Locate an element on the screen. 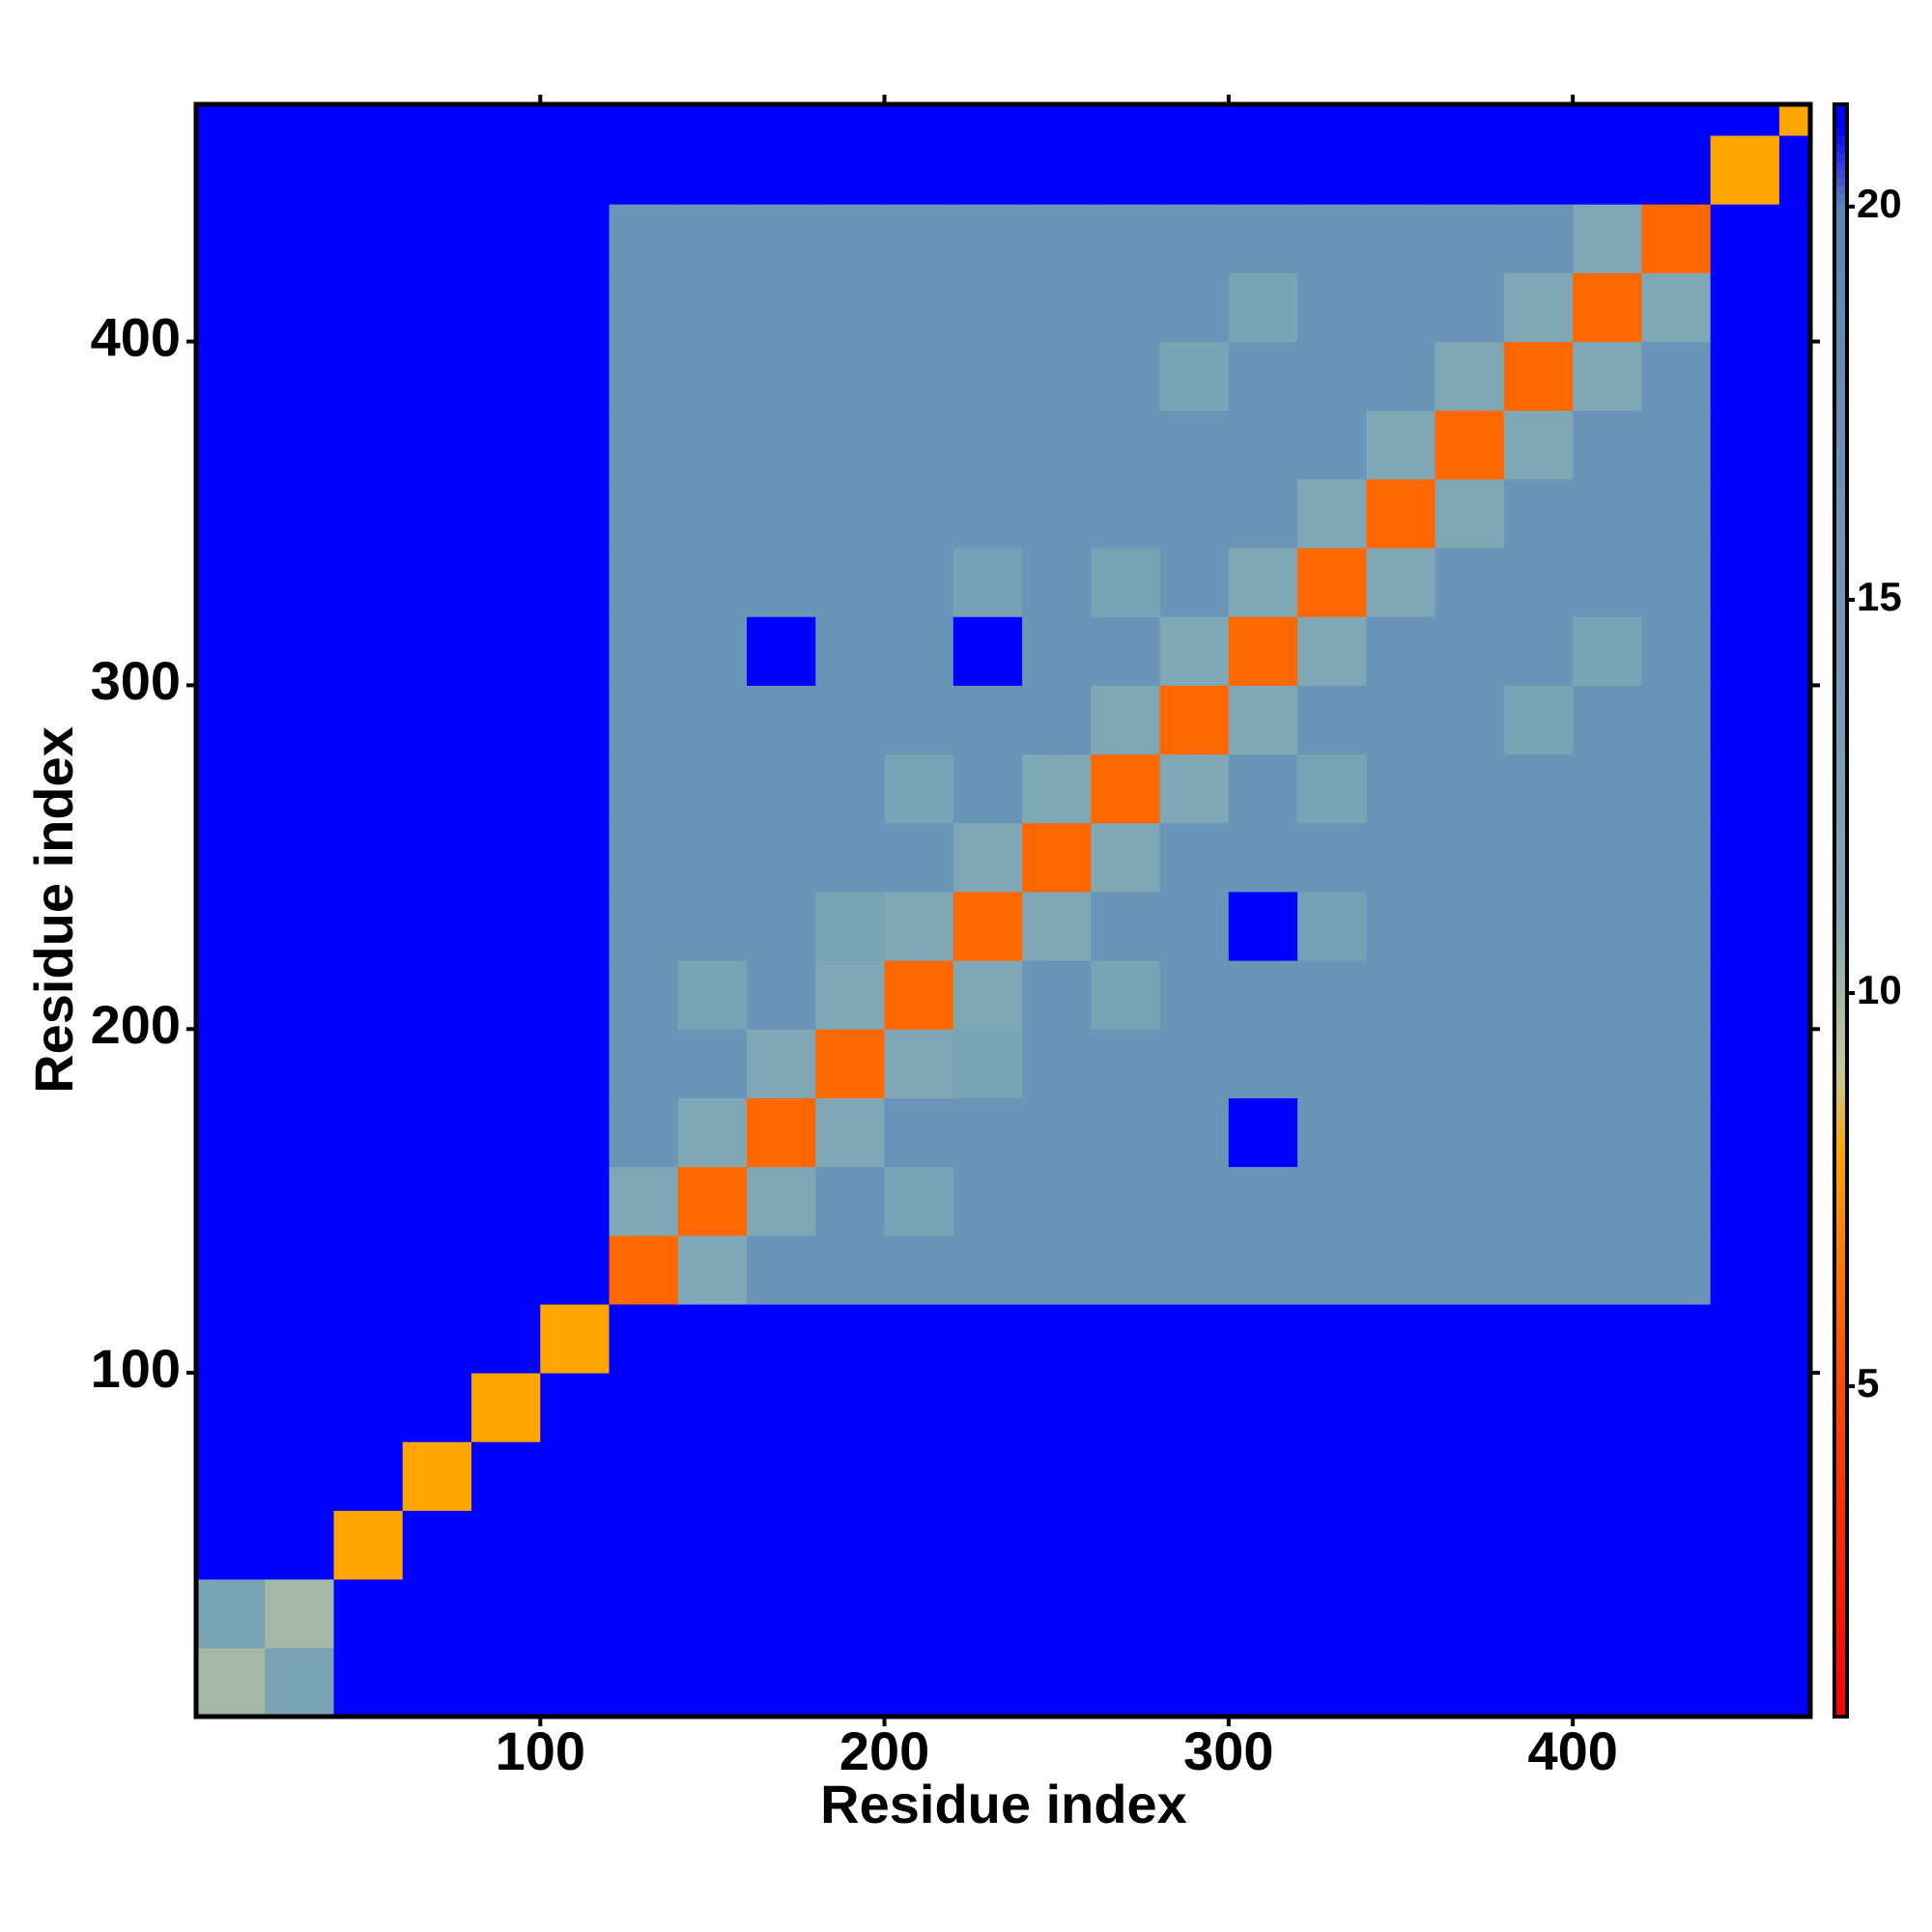 This screenshot has height=1932, width=1932. y-tick-label: 300 is located at coordinates (136, 680).